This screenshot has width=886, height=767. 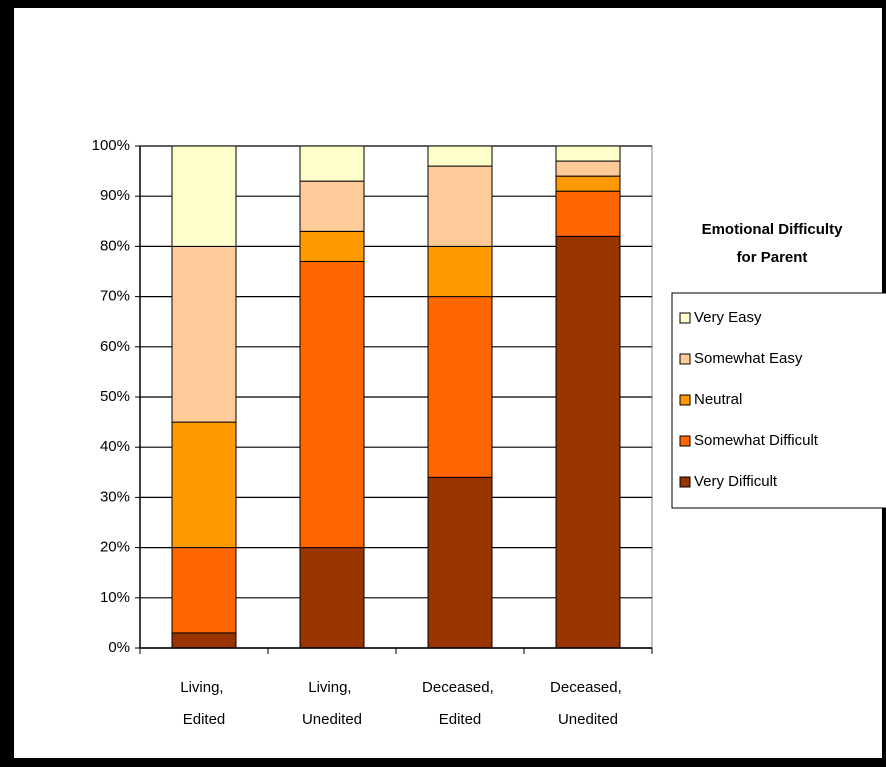 I want to click on legend-box, so click(x=778, y=400).